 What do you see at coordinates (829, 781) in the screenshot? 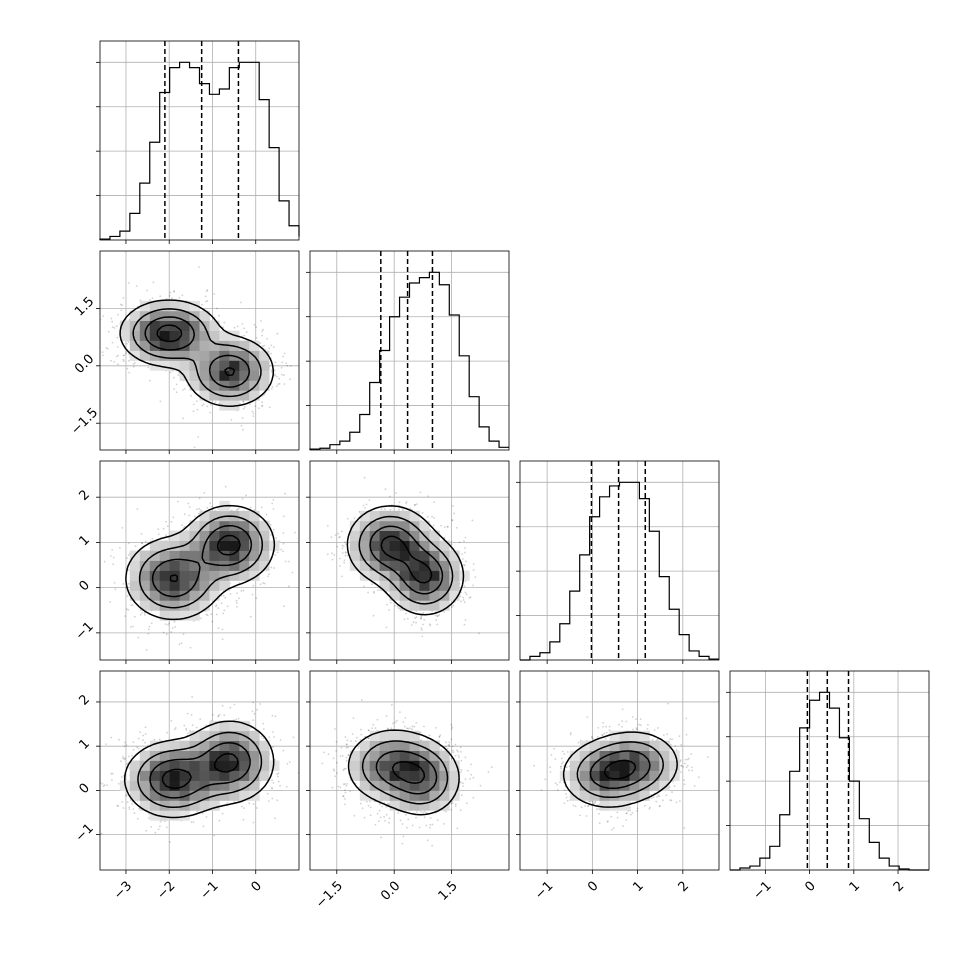
I see `hist-3-steps` at bounding box center [829, 781].